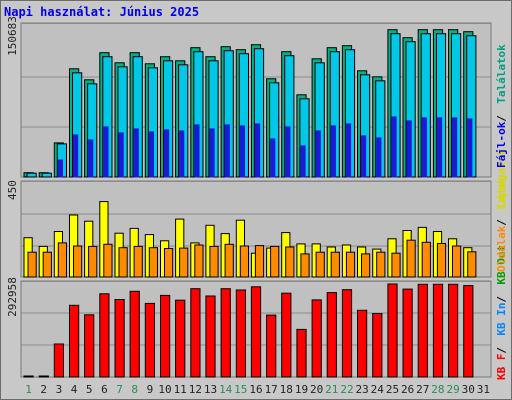 Image resolution: width=512 pixels, height=400 pixels. What do you see at coordinates (301, 389) in the screenshot?
I see `x-tick-label-day-19: 19` at bounding box center [301, 389].